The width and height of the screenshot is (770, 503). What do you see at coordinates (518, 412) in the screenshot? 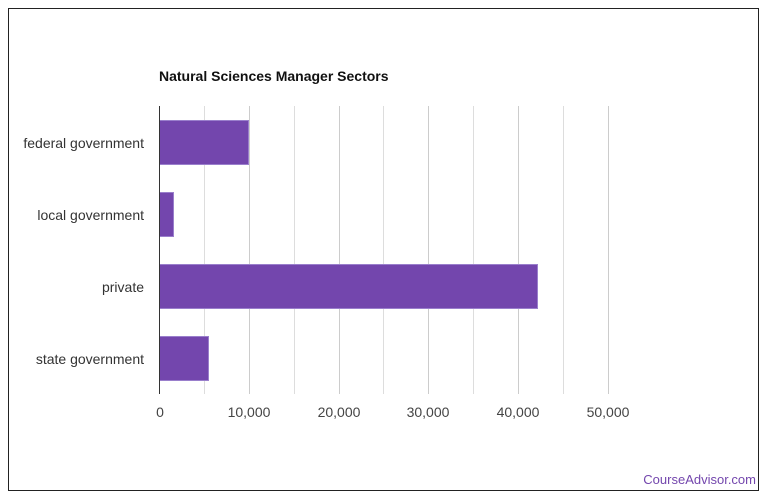
I see `x-tick-40000: 40,000` at bounding box center [518, 412].